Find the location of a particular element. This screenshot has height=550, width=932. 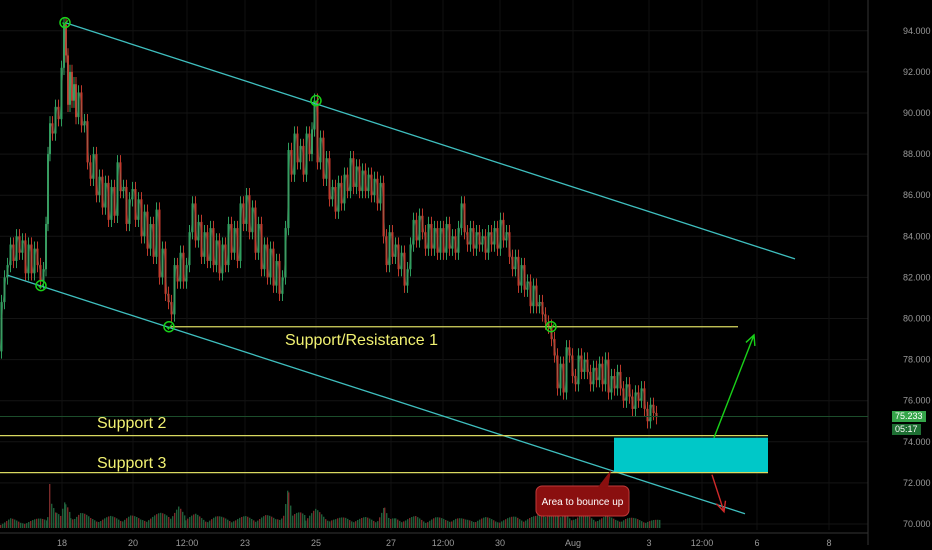

y-tick-label: 80.000 is located at coordinates (917, 319).